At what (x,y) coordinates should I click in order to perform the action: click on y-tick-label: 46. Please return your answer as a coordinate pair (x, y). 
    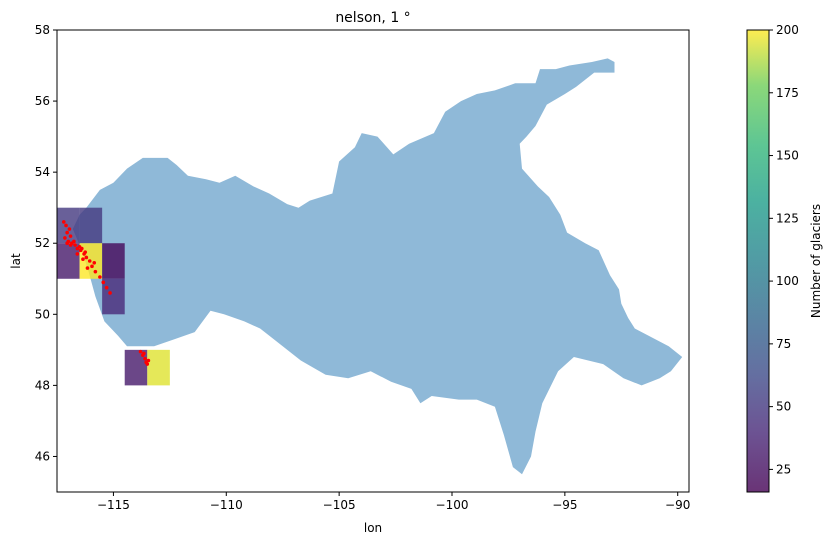
    Looking at the image, I should click on (42, 456).